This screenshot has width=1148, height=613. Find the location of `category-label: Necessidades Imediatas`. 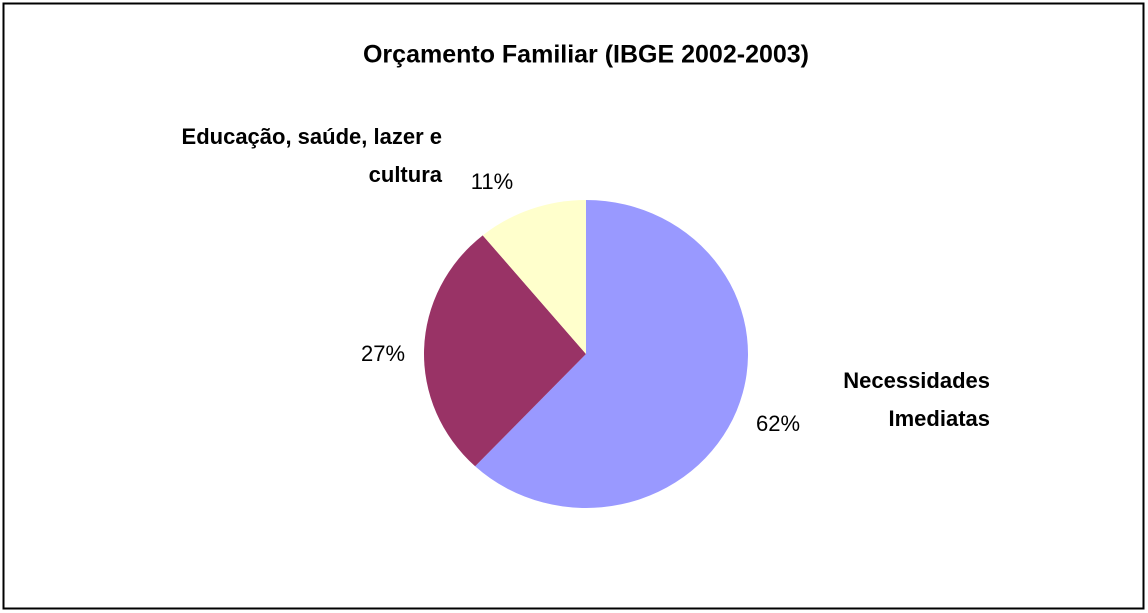

category-label: Necessidades Imediatas is located at coordinates (916, 399).